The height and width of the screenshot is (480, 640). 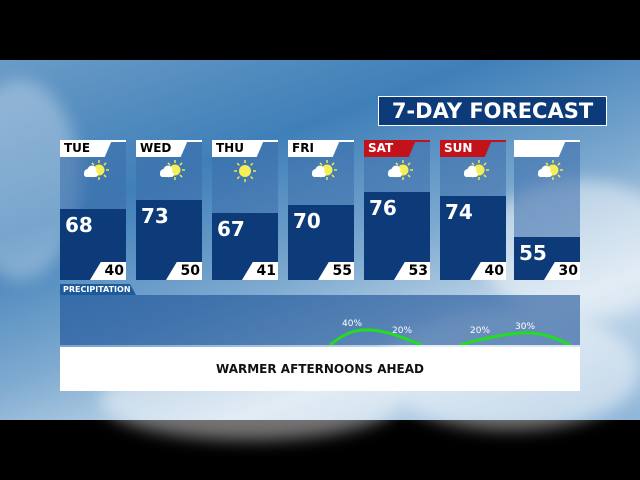 What do you see at coordinates (238, 148) in the screenshot?
I see `day-label: THU` at bounding box center [238, 148].